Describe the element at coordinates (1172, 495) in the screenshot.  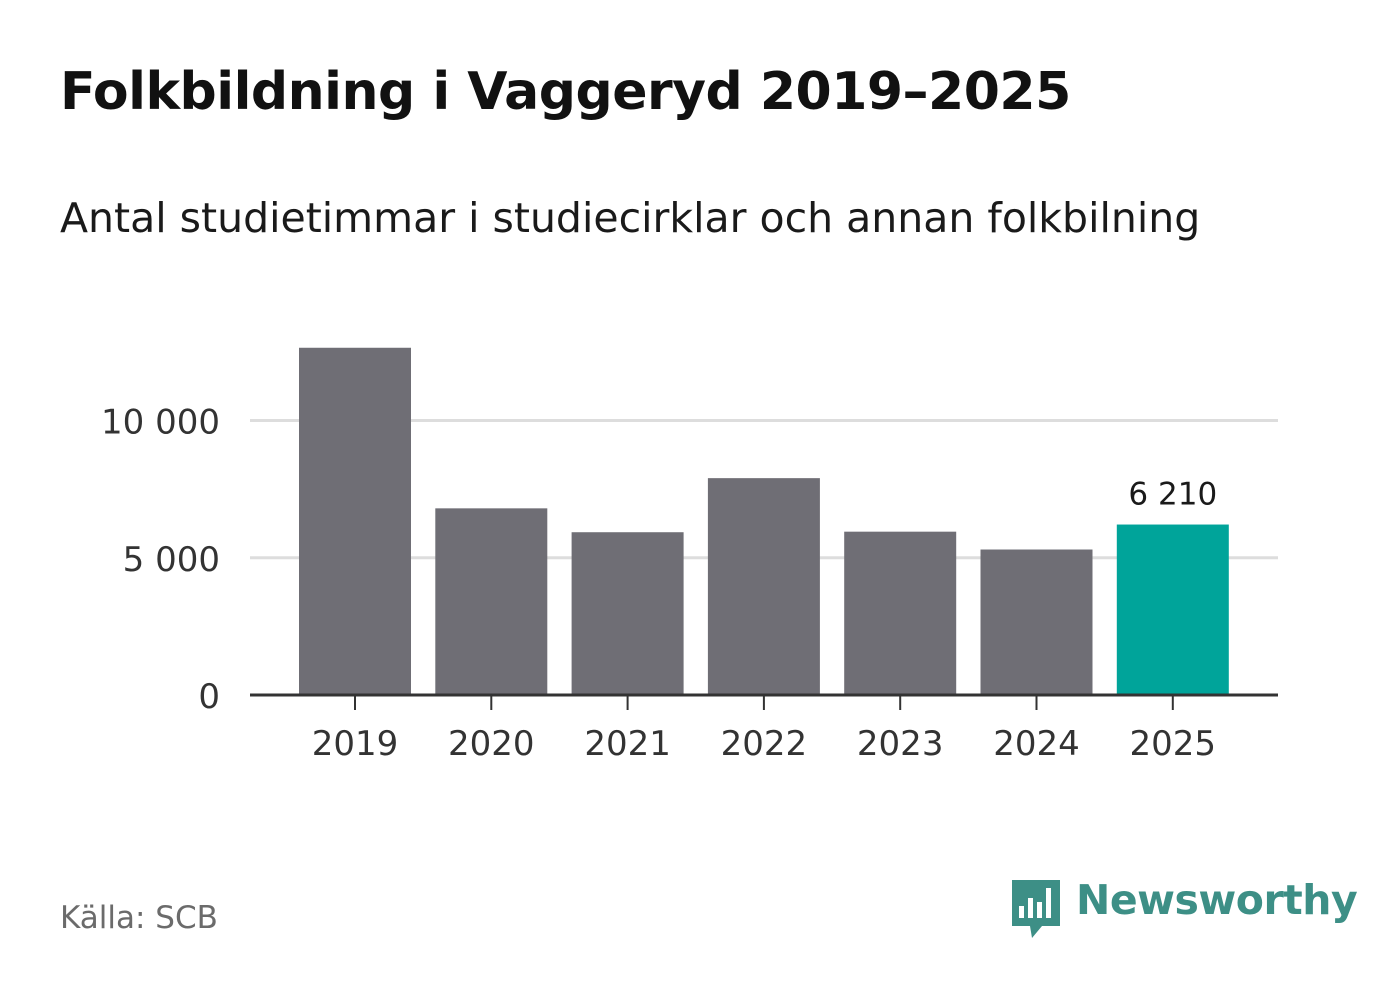
I see `data-label: 6 210` at that location.